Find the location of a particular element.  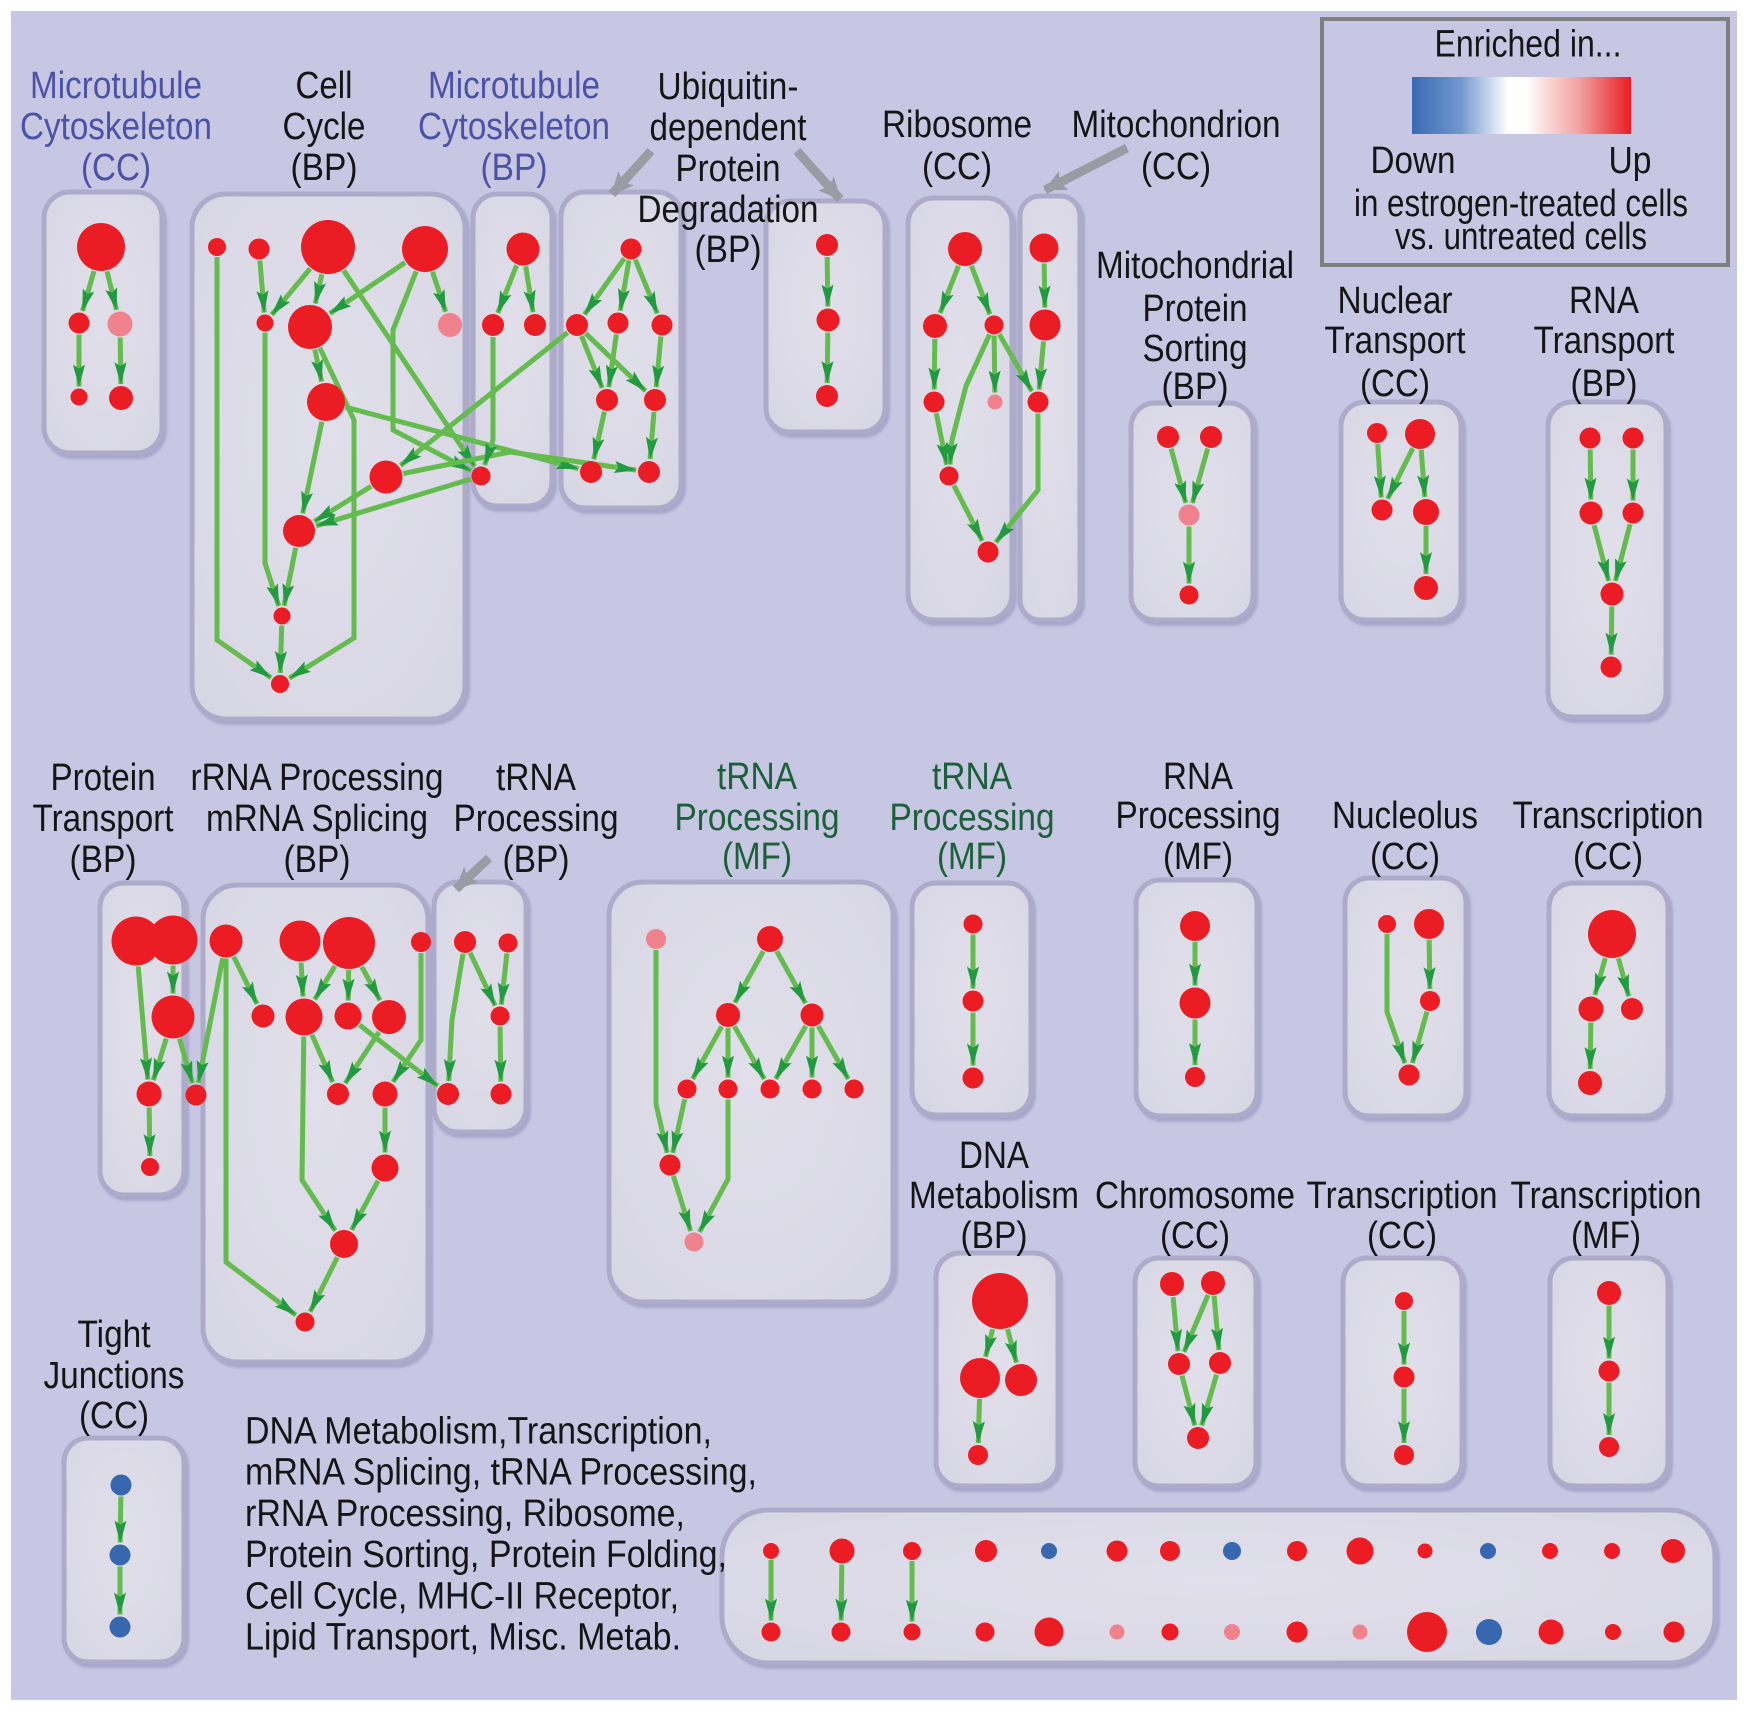

svg-text:mRNA Splicing, tRNA Processing: mRNA Splicing, tRNA Processing, is located at coordinates (501, 1473).